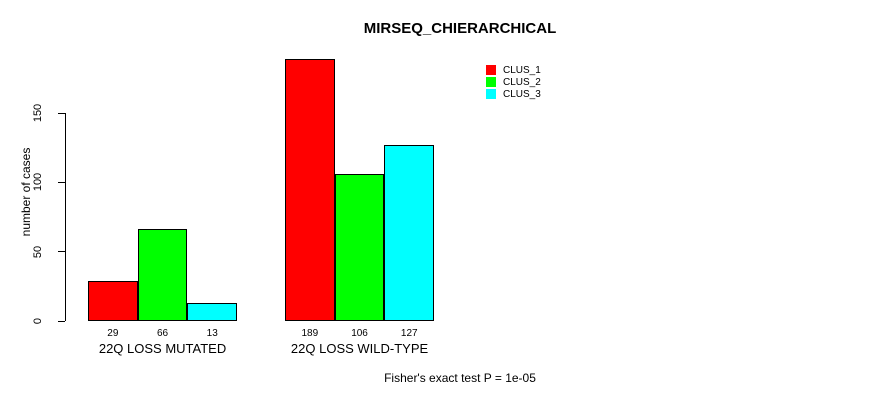 The height and width of the screenshot is (400, 890). Describe the element at coordinates (522, 82) in the screenshot. I see `legend-label: CLUS_2` at that location.